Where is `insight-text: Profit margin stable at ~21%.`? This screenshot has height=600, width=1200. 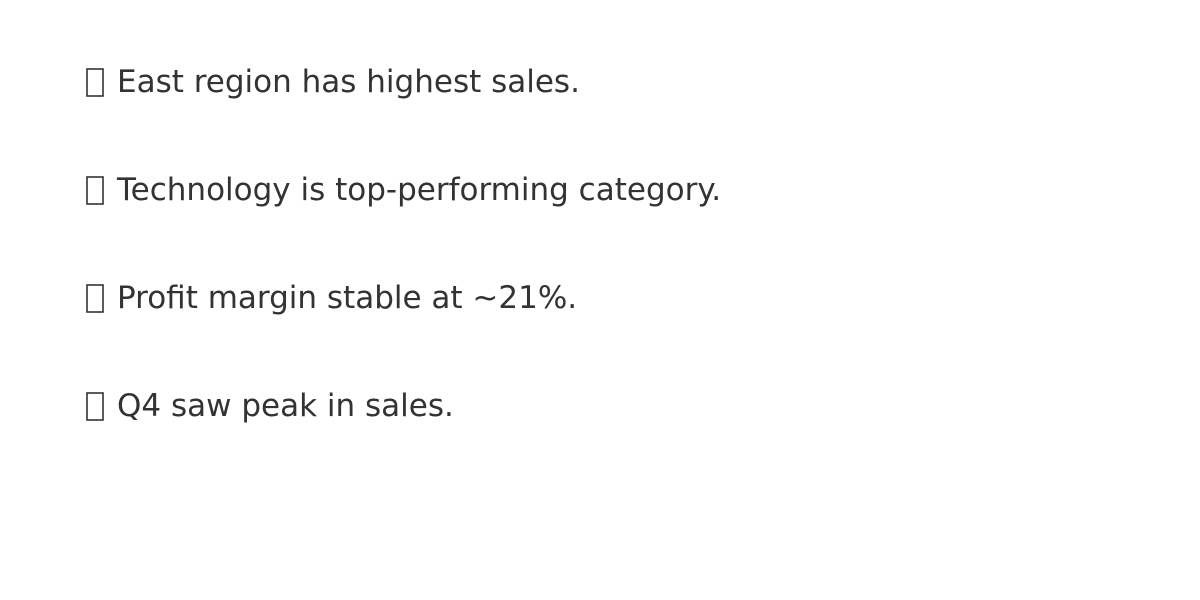
insight-text: Profit margin stable at ~21%. is located at coordinates (347, 298).